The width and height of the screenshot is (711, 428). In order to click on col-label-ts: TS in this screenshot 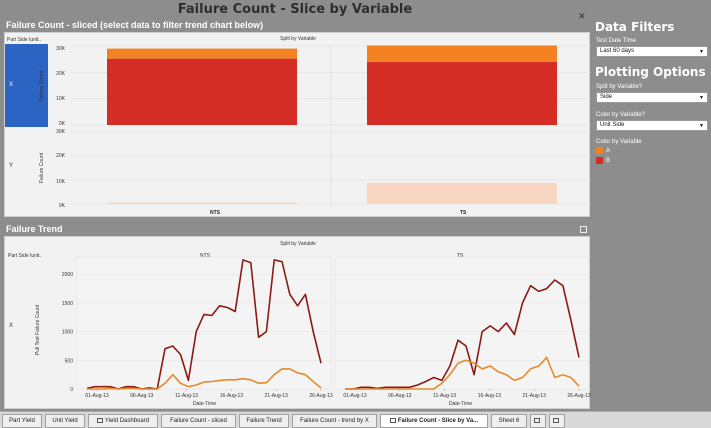, I will do `click(463, 213)`.